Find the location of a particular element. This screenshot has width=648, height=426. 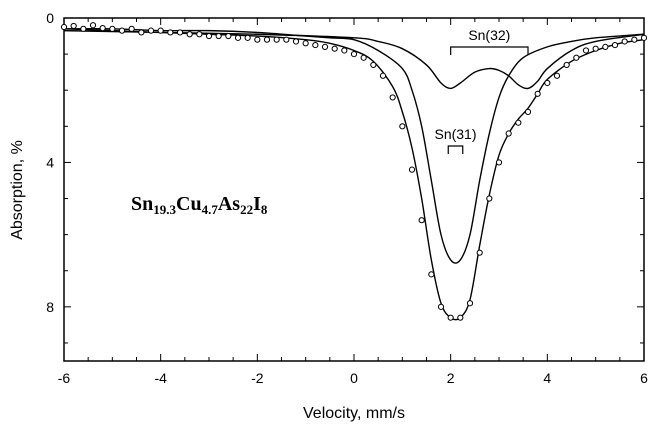

x-tick-label: 2 is located at coordinates (451, 378).